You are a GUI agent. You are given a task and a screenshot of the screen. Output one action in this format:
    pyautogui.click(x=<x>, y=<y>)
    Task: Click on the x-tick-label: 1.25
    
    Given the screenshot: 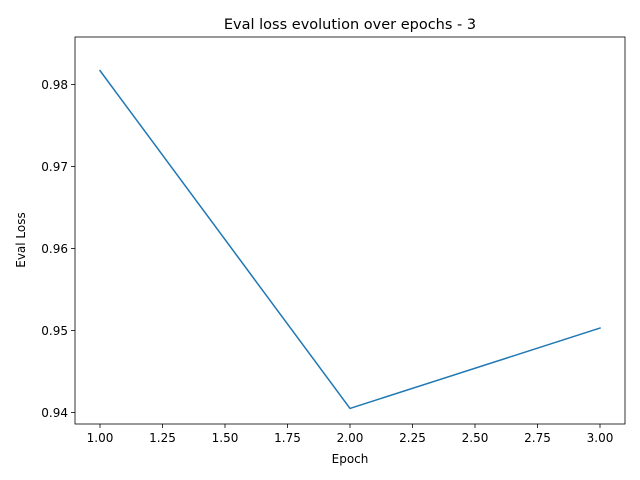 What is the action you would take?
    pyautogui.click(x=162, y=438)
    